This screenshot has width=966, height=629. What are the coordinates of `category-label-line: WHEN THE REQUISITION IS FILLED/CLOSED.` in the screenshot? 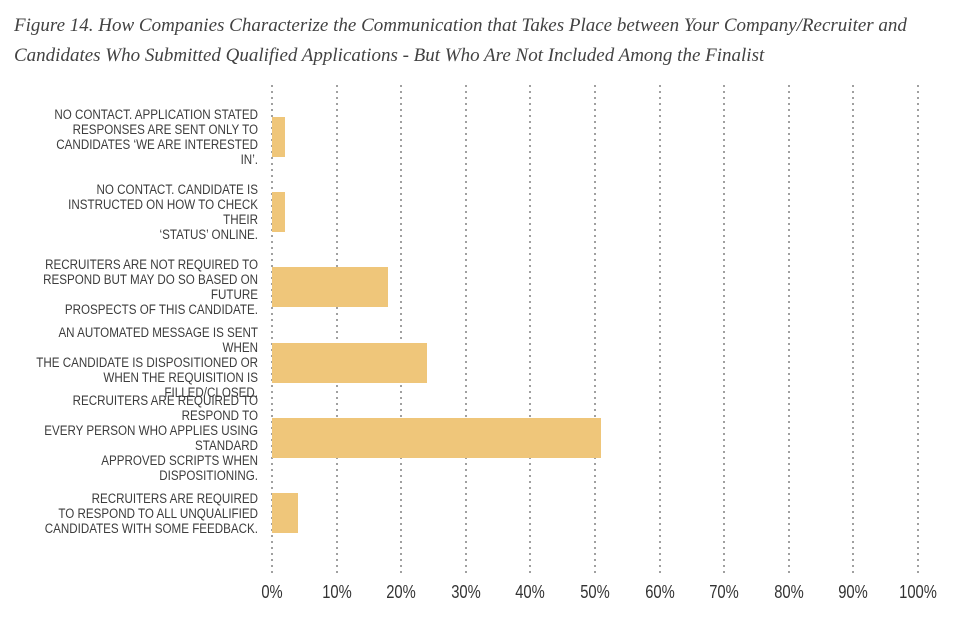 It's located at (181, 385).